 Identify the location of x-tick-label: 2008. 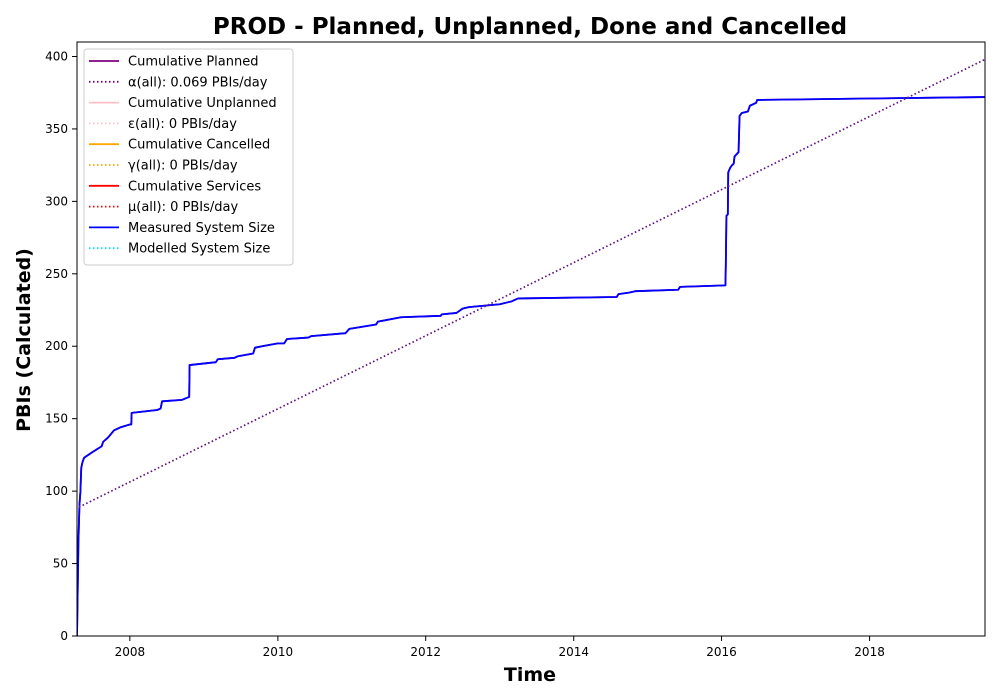
(130, 652).